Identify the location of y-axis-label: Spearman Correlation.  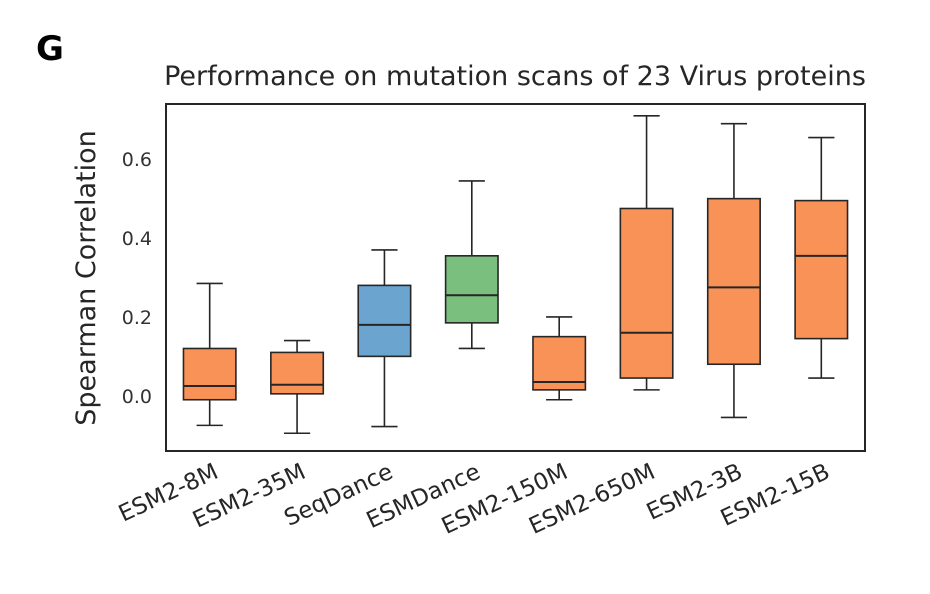
(86, 277).